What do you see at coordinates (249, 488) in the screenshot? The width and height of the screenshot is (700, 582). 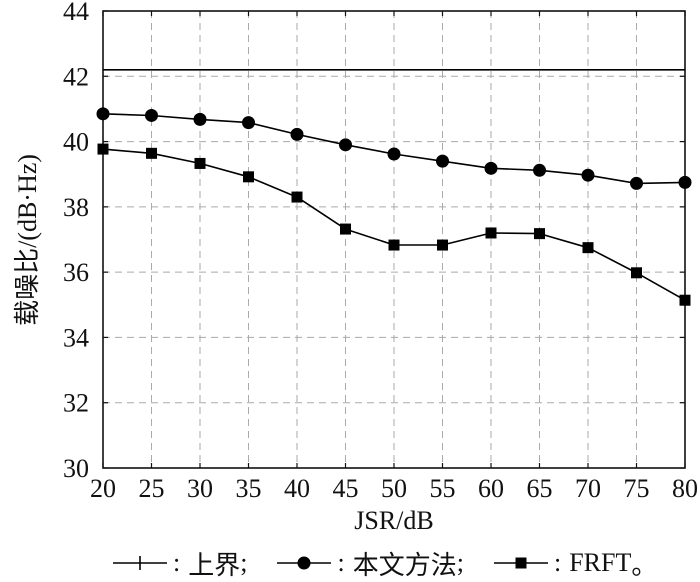 I see `x-tick-label: 35` at bounding box center [249, 488].